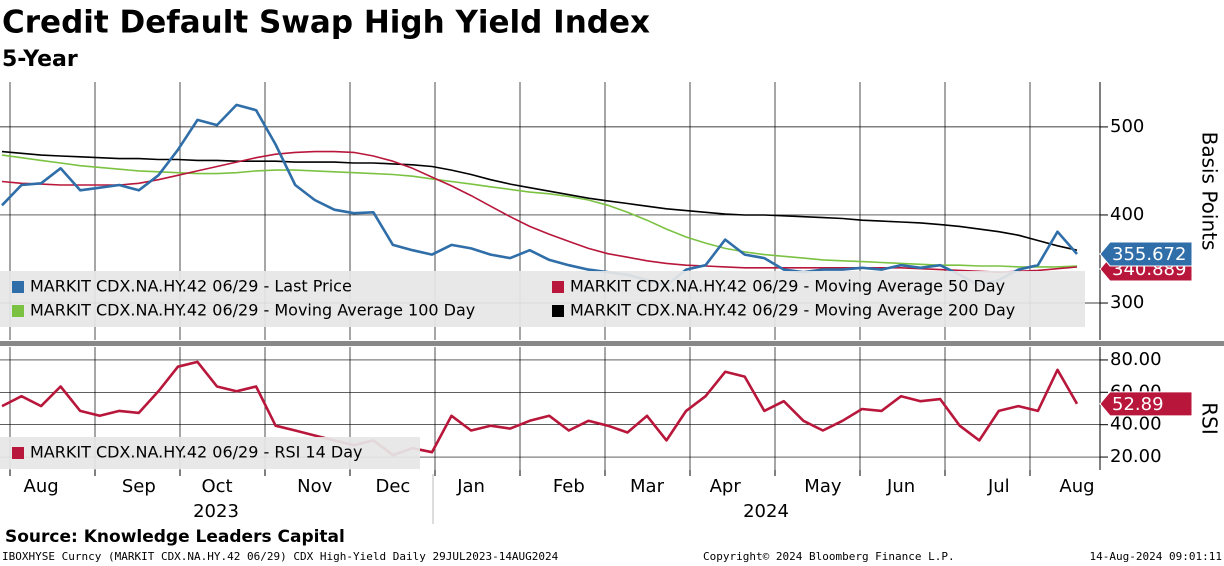  Describe the element at coordinates (191, 286) in the screenshot. I see `legend-label: MARKIT CDX.NA.HY.42 06/29 - Last Price` at that location.